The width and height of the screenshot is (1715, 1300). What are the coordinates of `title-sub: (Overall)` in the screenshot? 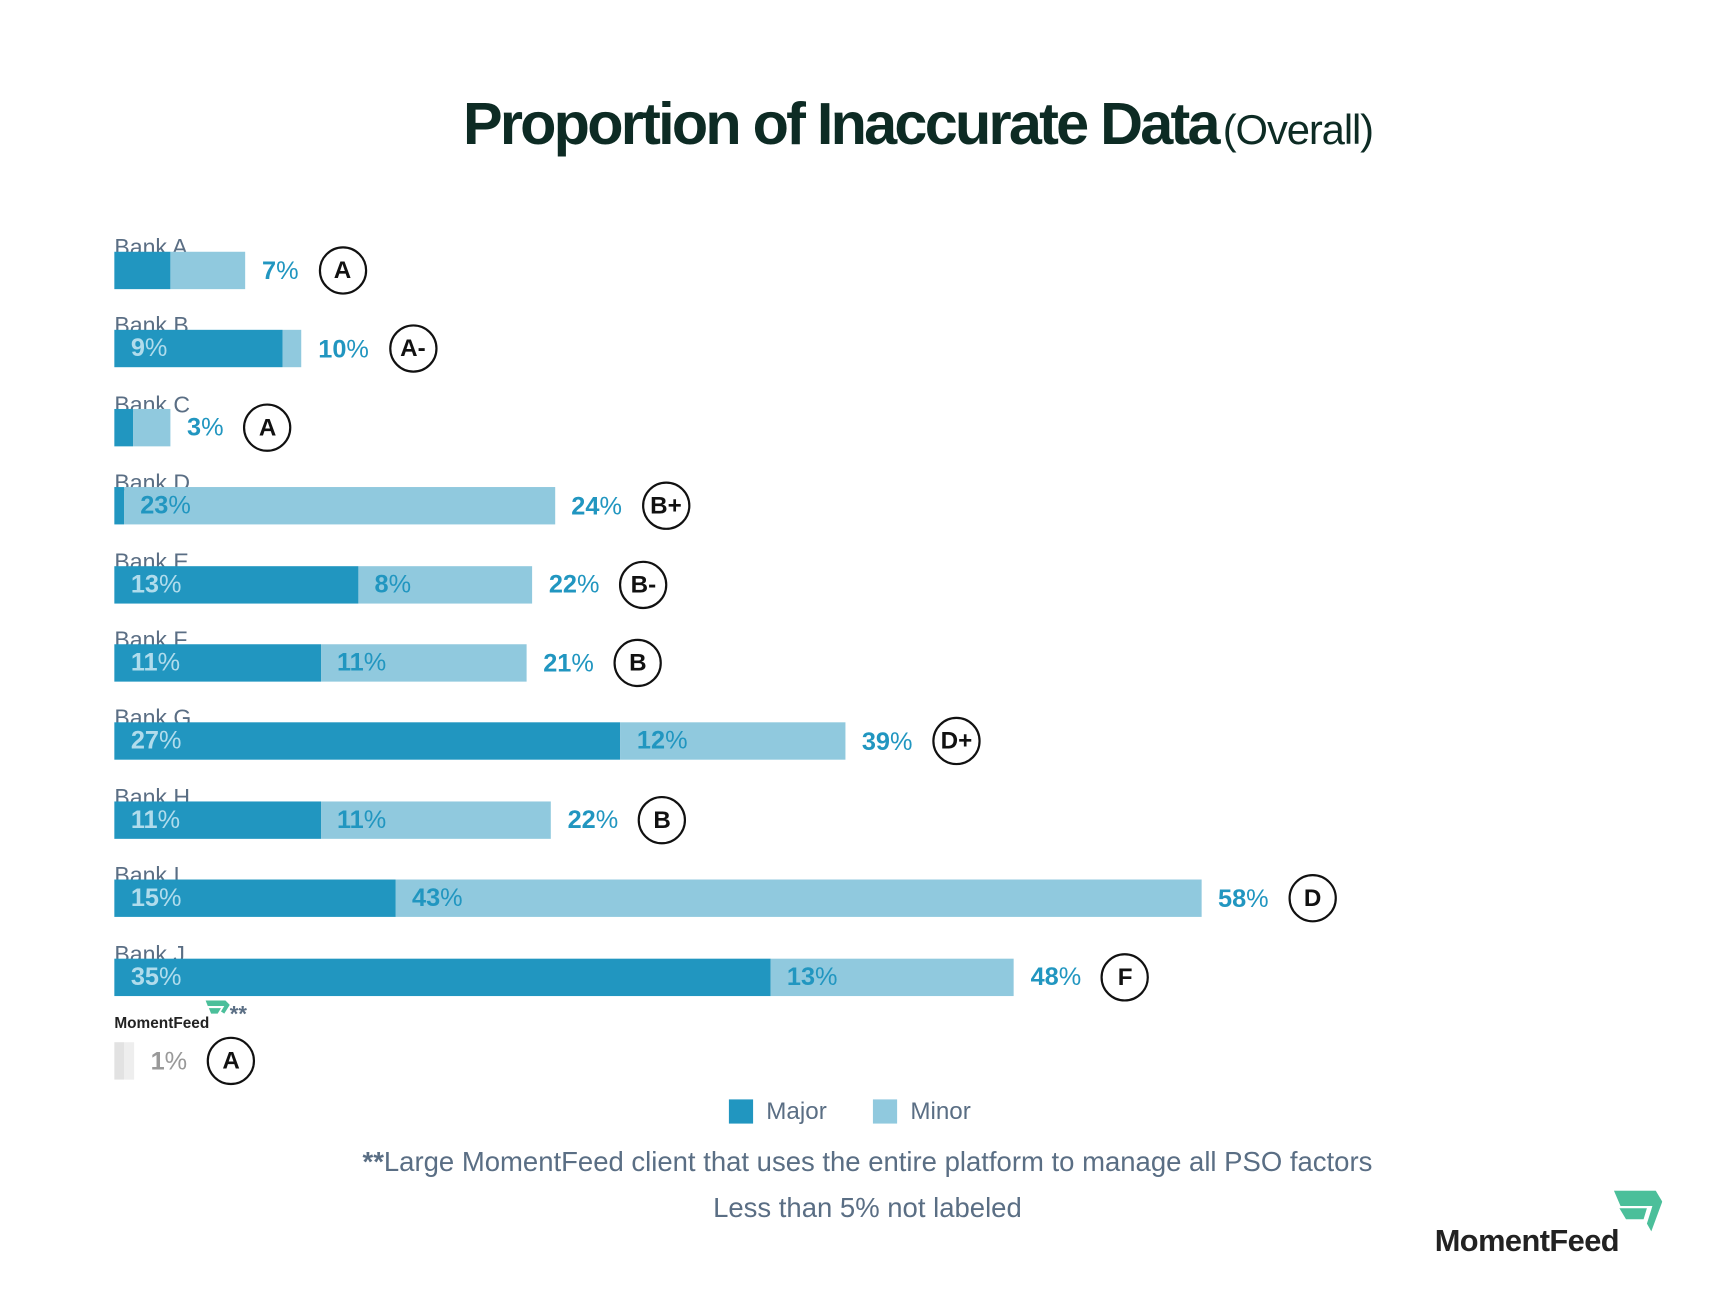 It's located at (1298, 130).